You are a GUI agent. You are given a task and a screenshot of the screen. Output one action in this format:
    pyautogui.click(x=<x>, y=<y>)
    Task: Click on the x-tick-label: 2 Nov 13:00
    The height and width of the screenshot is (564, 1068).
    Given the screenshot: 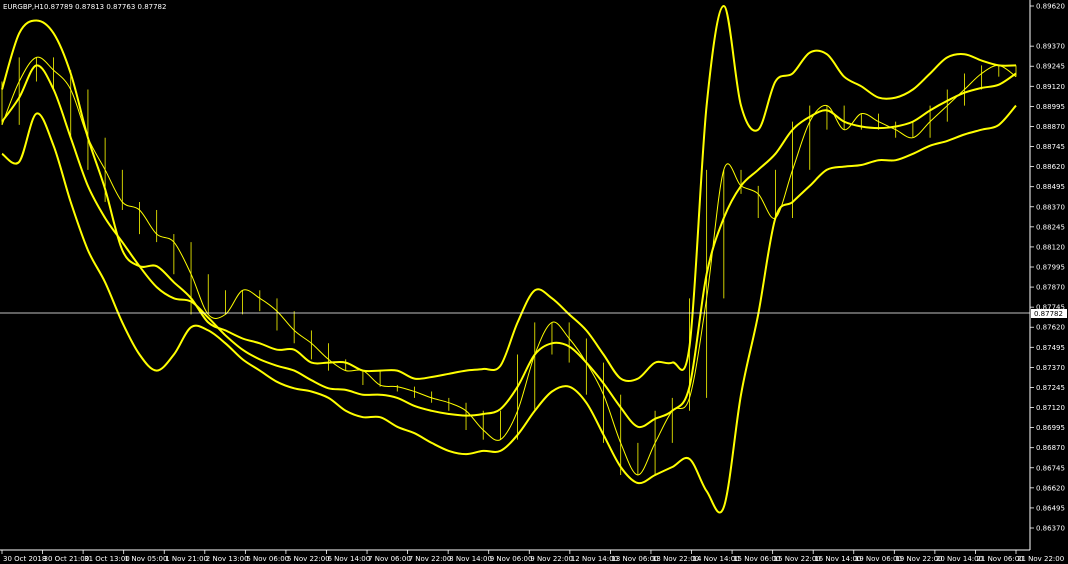 What is the action you would take?
    pyautogui.click(x=227, y=559)
    